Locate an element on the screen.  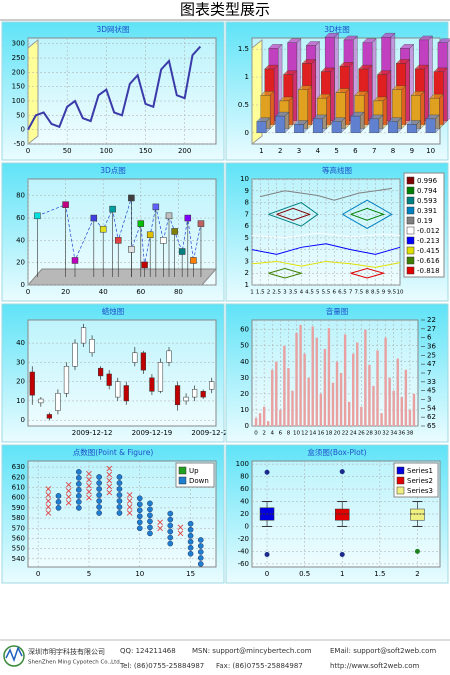
x-tick-label: 7 is located at coordinates (351, 293).